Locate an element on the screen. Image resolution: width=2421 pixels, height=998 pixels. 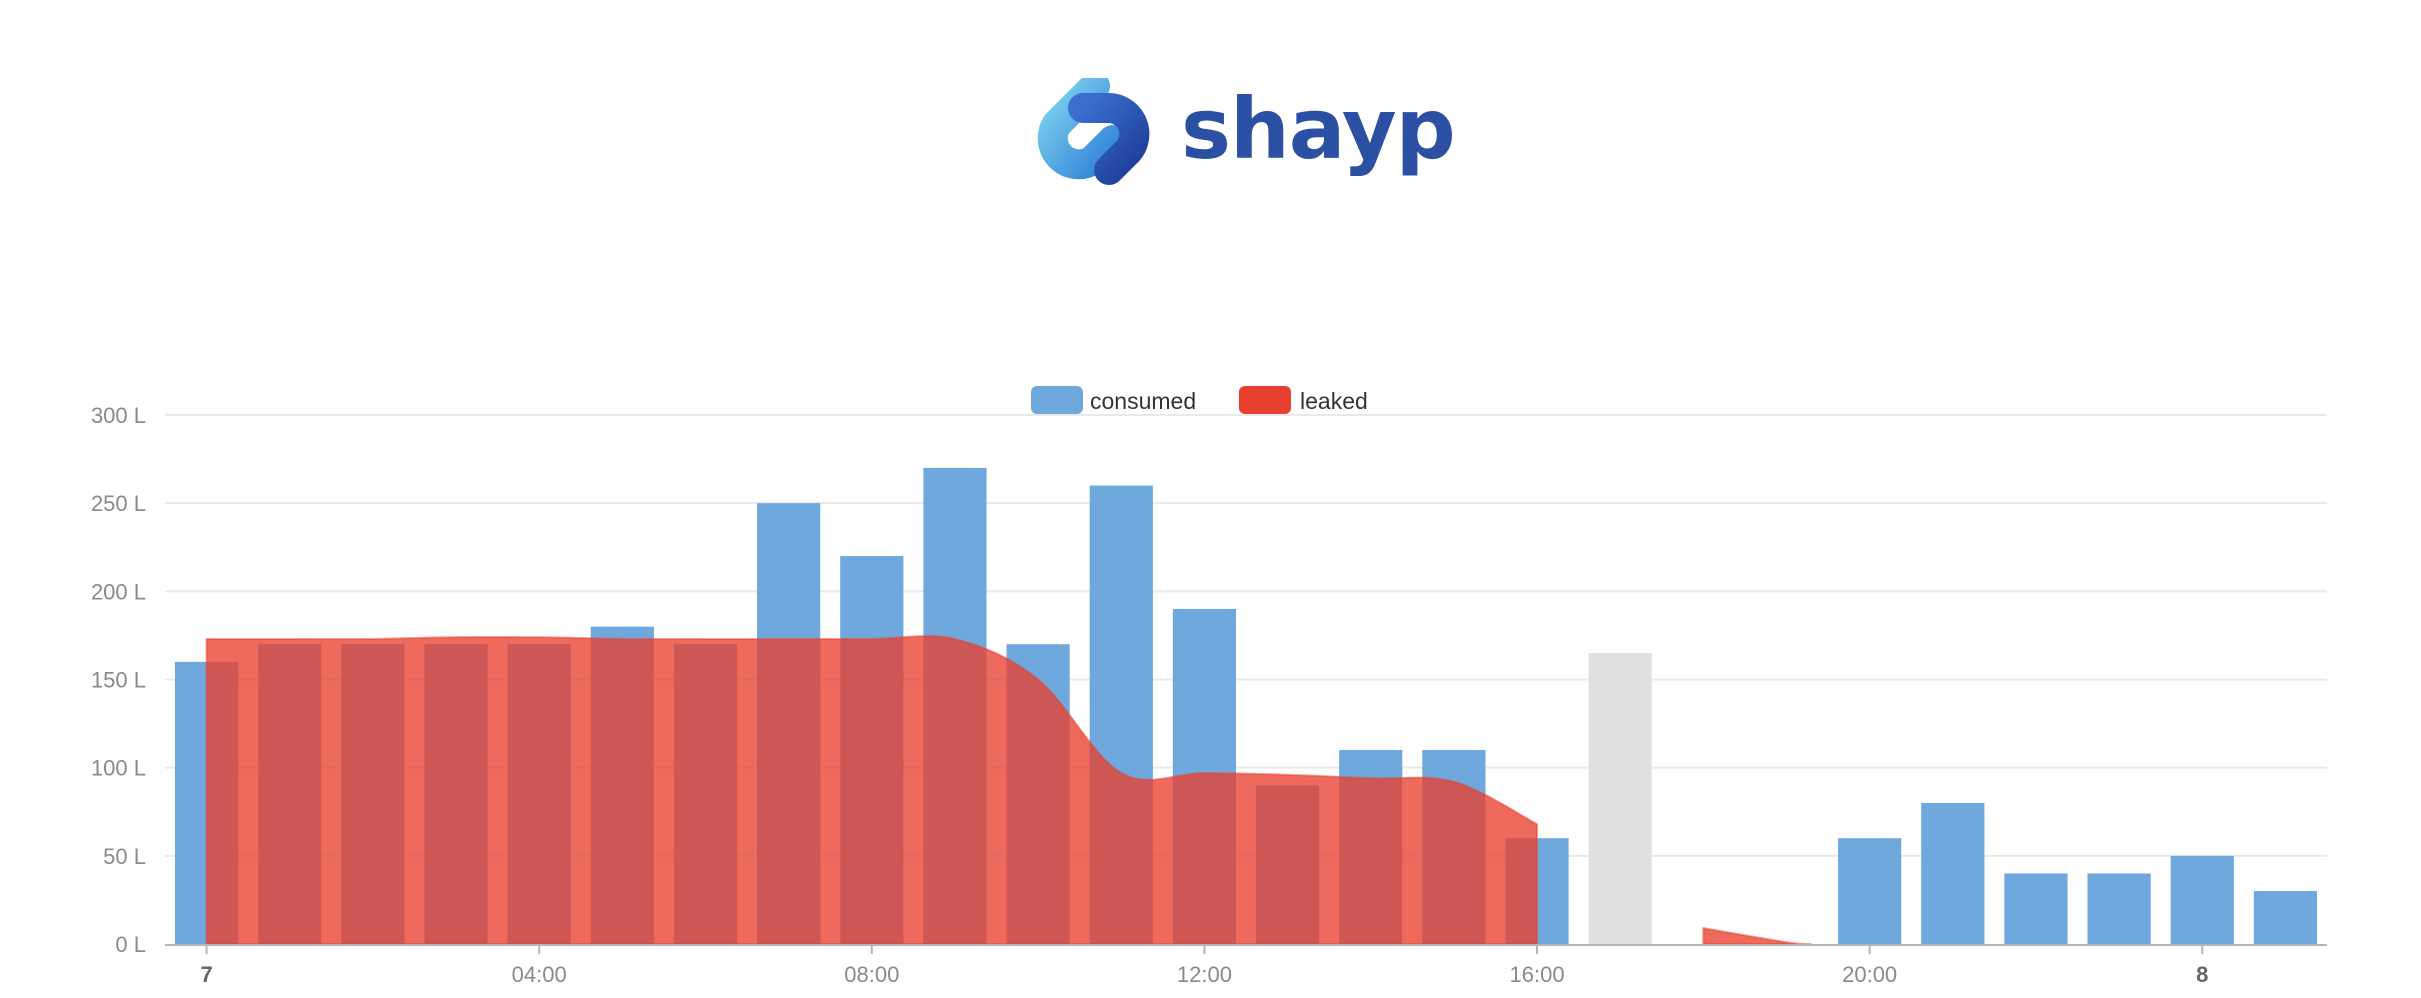
legend-swatch-consumed is located at coordinates (1057, 400).